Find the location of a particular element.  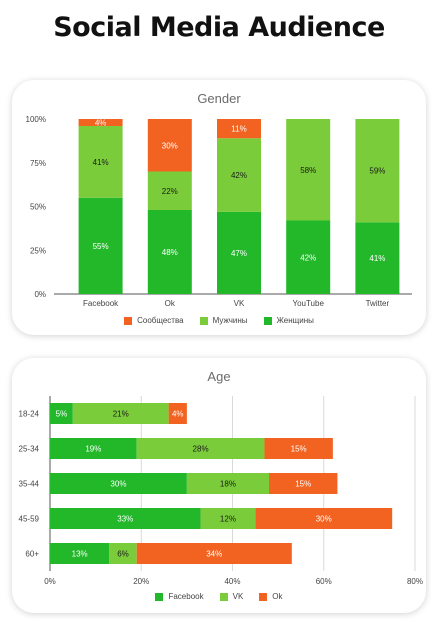

age-legend-item: Ok is located at coordinates (271, 596).